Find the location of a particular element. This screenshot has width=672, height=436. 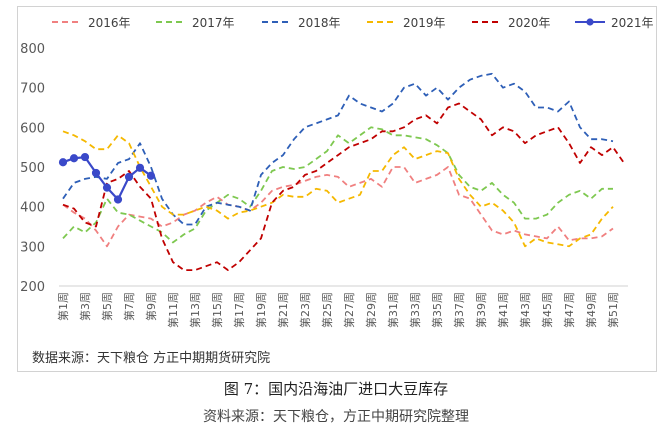

x-tick-label: 第13周 is located at coordinates (195, 310).